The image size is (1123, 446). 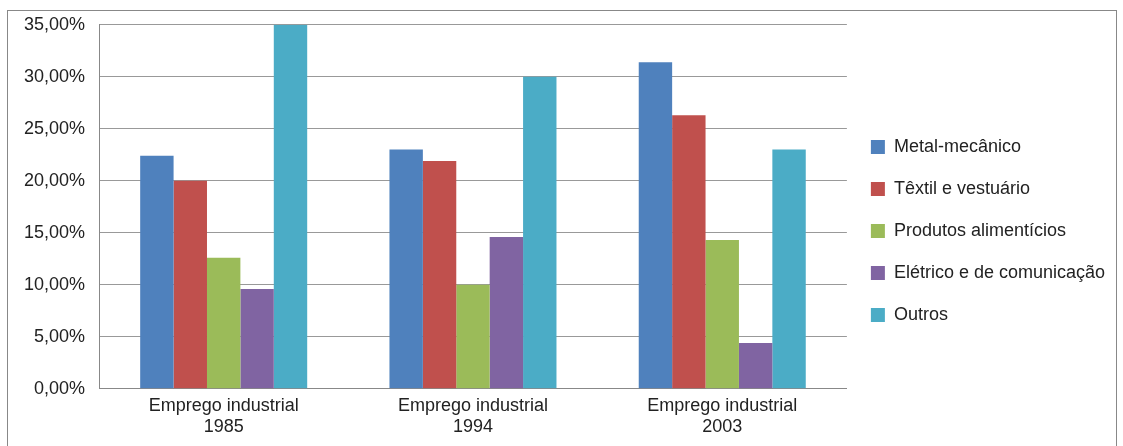 I want to click on y-tick-label: 10,00%, so click(x=54, y=283).